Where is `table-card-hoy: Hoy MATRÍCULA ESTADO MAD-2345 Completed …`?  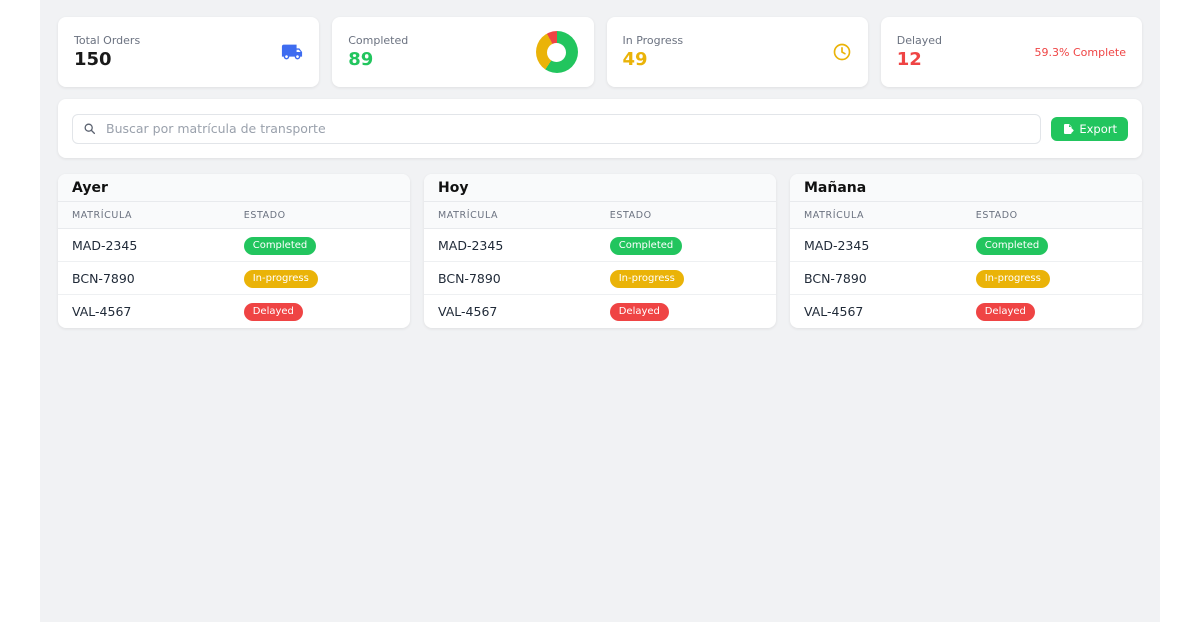
table-card-hoy: Hoy MATRÍCULA ESTADO MAD-2345 Completed … is located at coordinates (600, 251).